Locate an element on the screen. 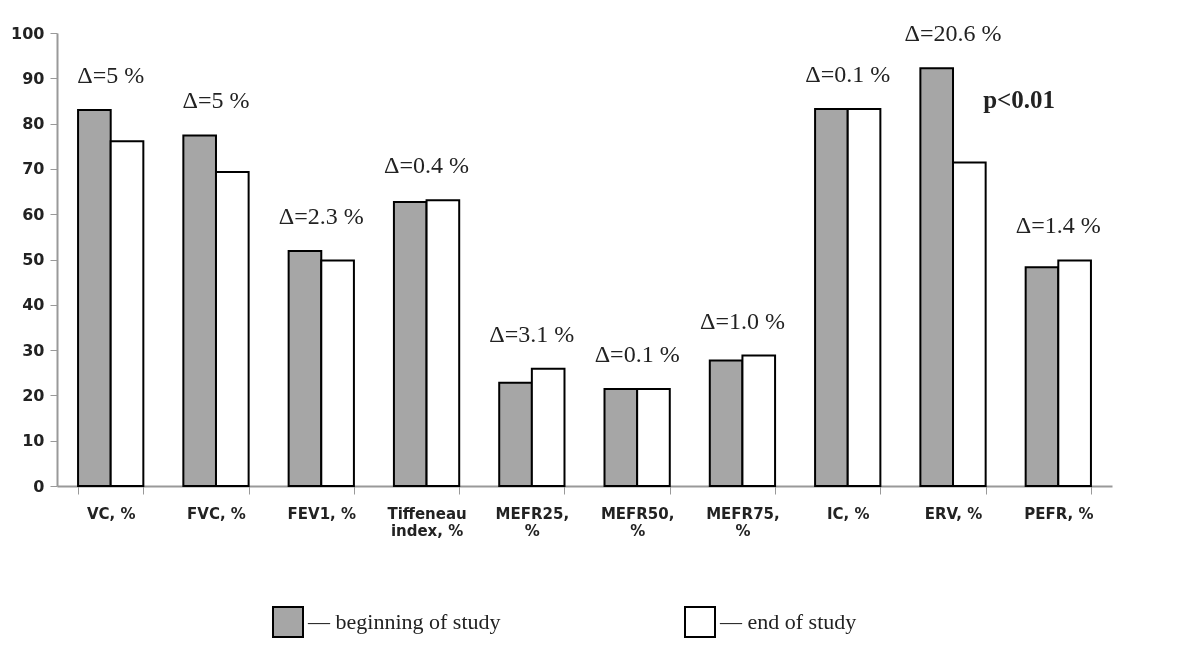 This screenshot has width=1181, height=669. x-tick-label: ERV, % is located at coordinates (953, 513).